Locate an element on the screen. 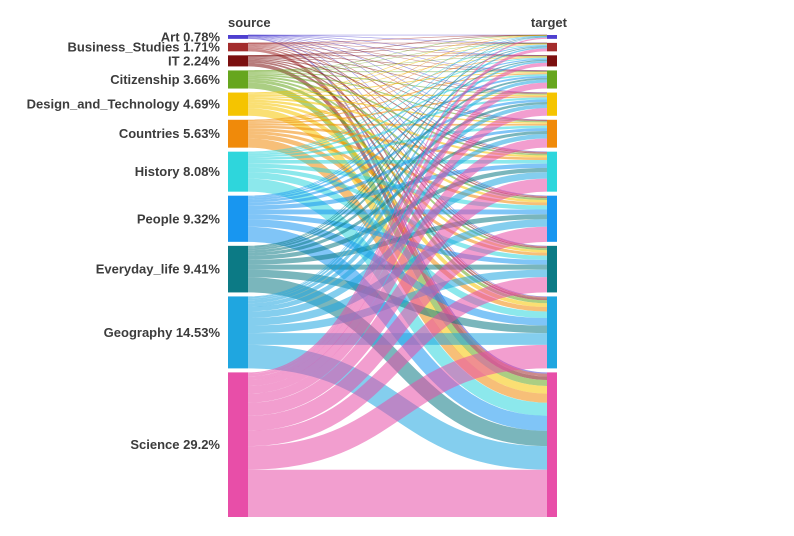 The height and width of the screenshot is (536, 794). target-node-it is located at coordinates (552, 61).